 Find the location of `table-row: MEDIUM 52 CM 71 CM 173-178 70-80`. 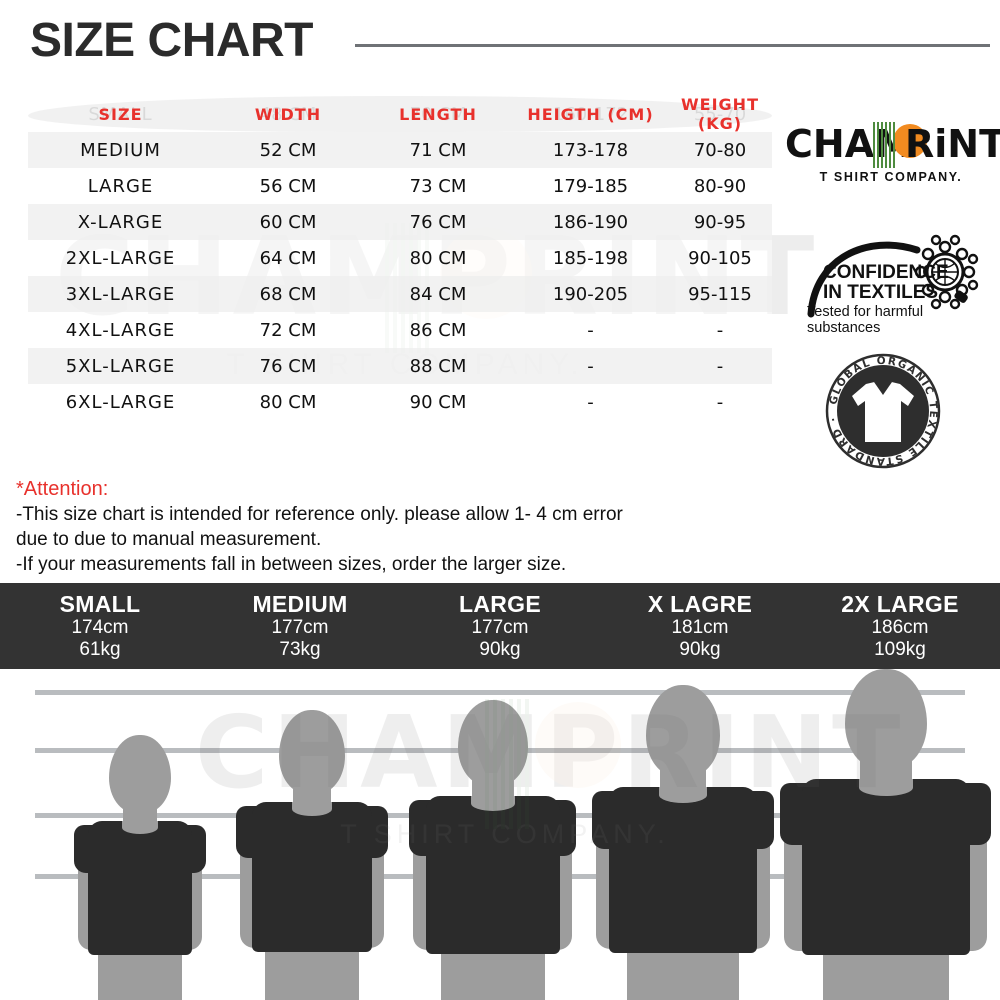

table-row: MEDIUM 52 CM 71 CM 173-178 70-80 is located at coordinates (400, 150).